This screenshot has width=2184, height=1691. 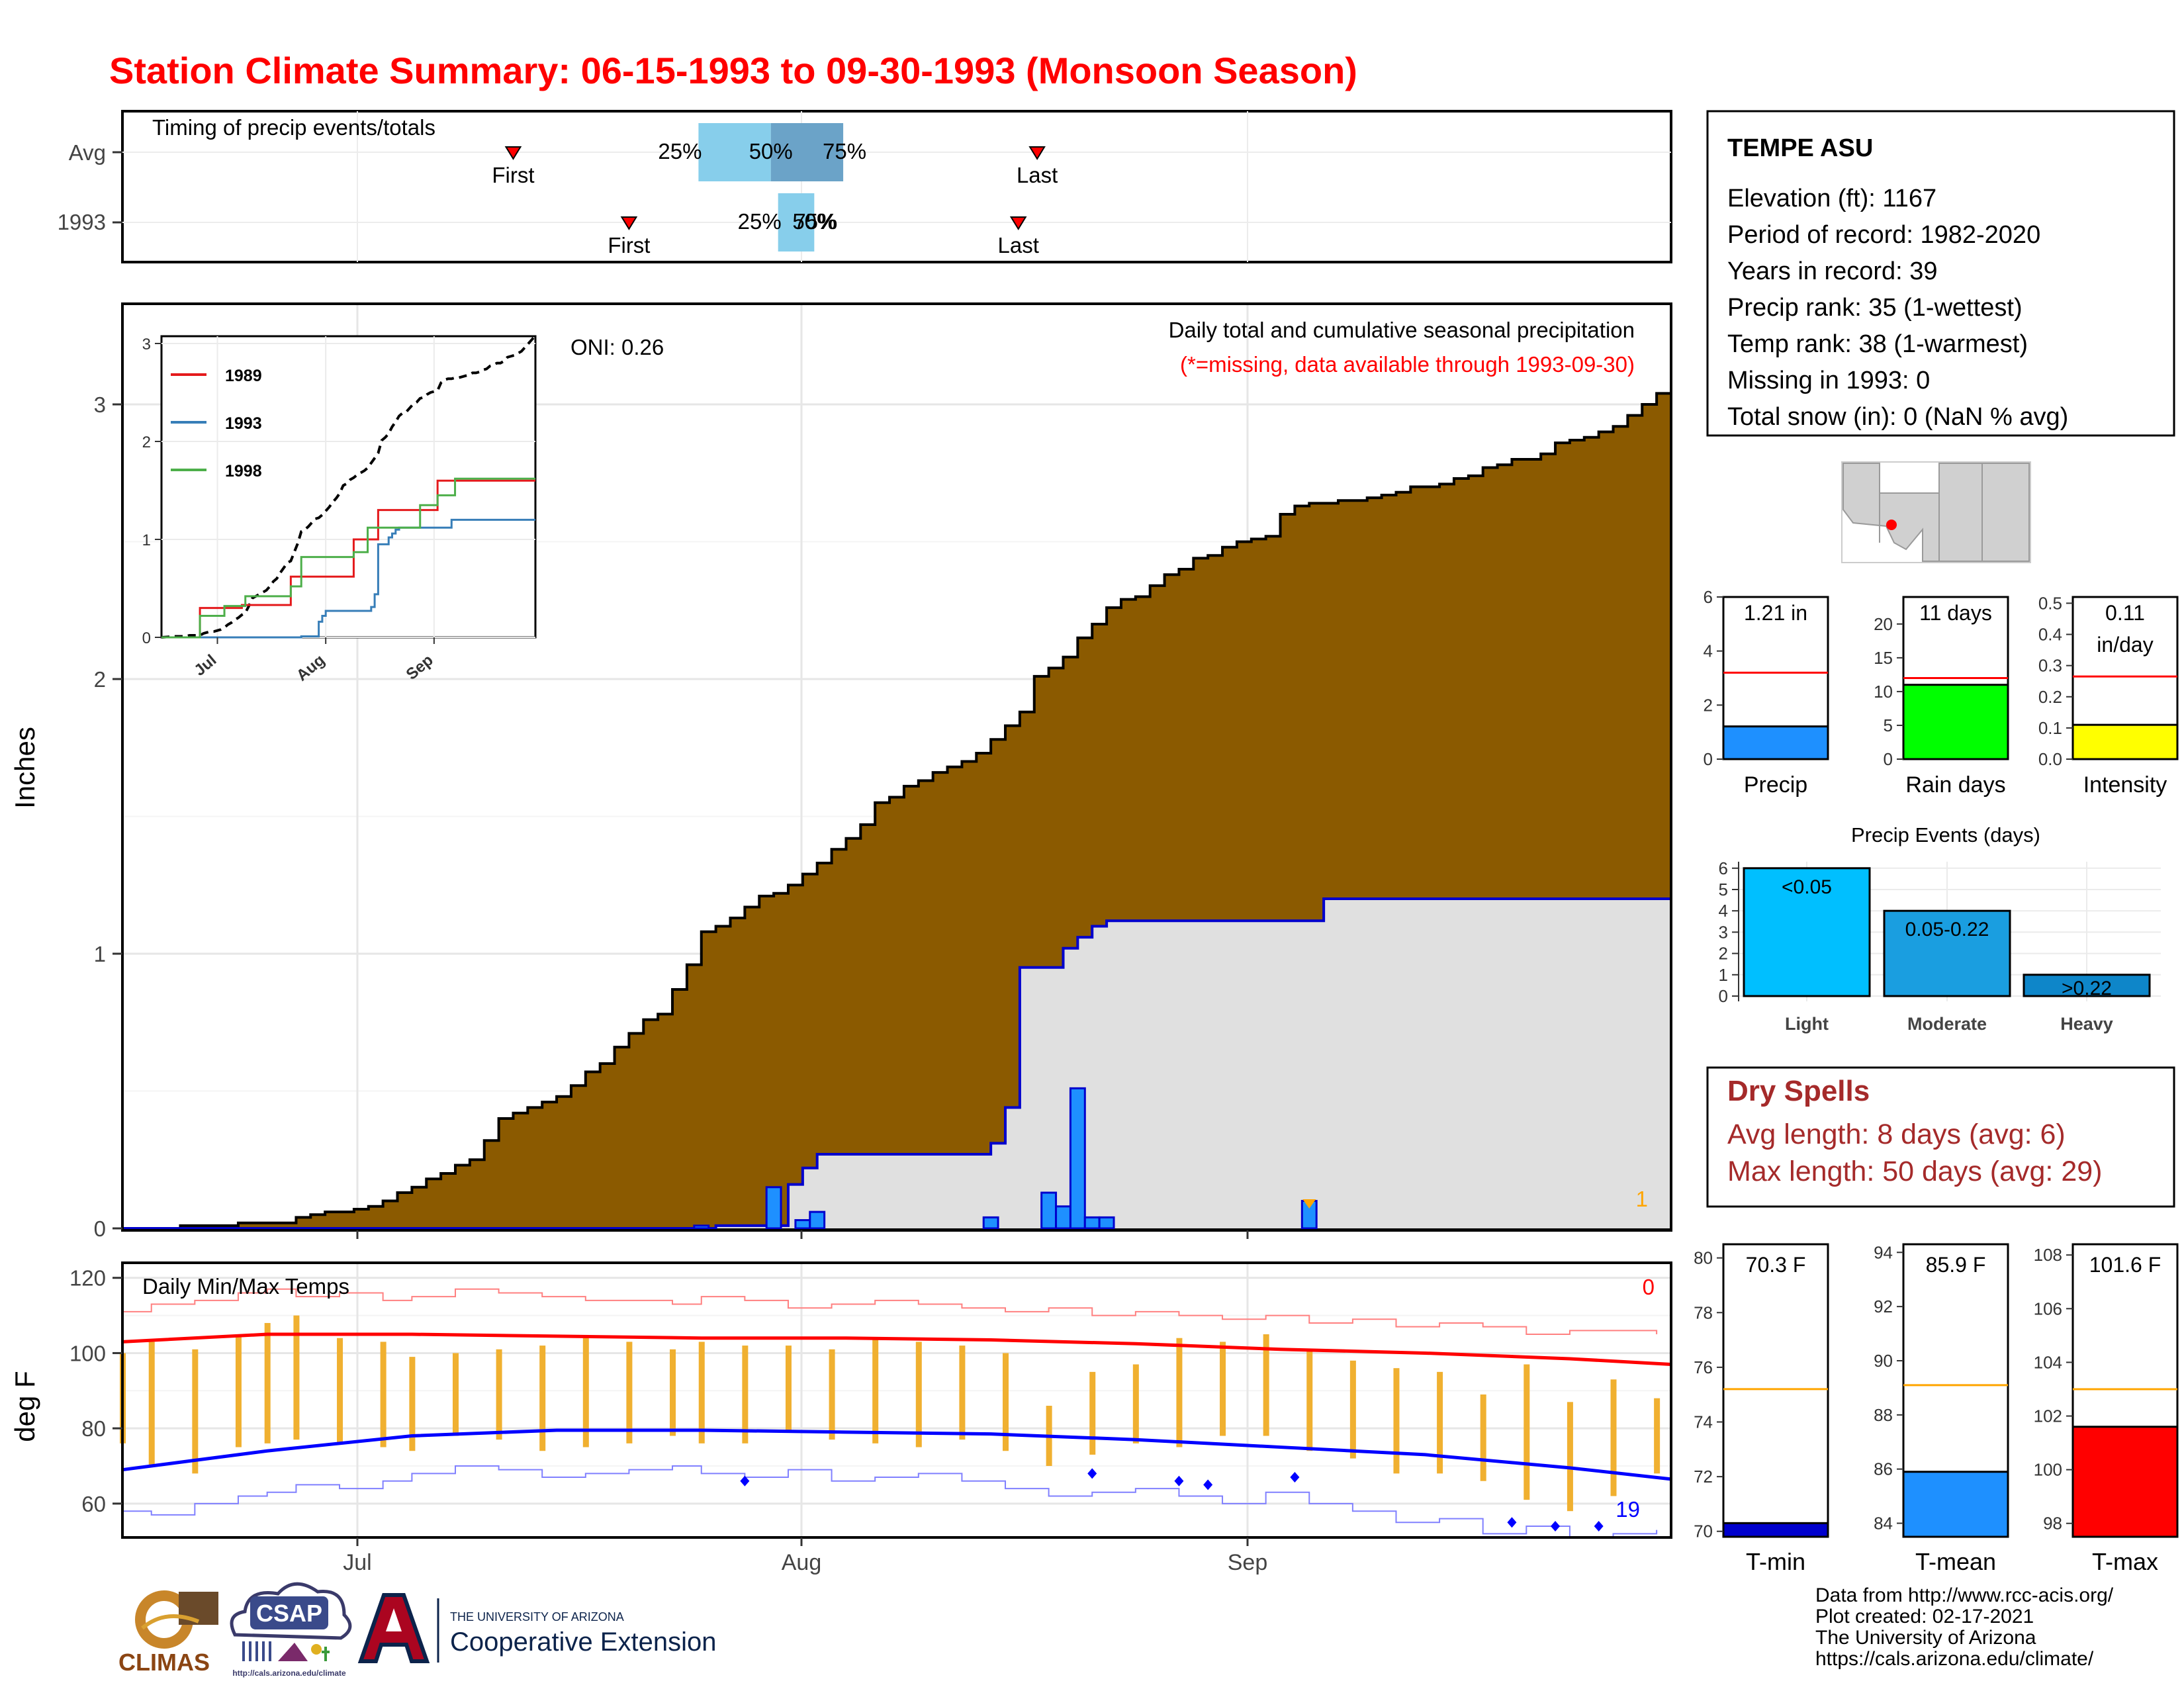 What do you see at coordinates (1888, 725) in the screenshot?
I see `rain-days-tick-label-1: 5` at bounding box center [1888, 725].